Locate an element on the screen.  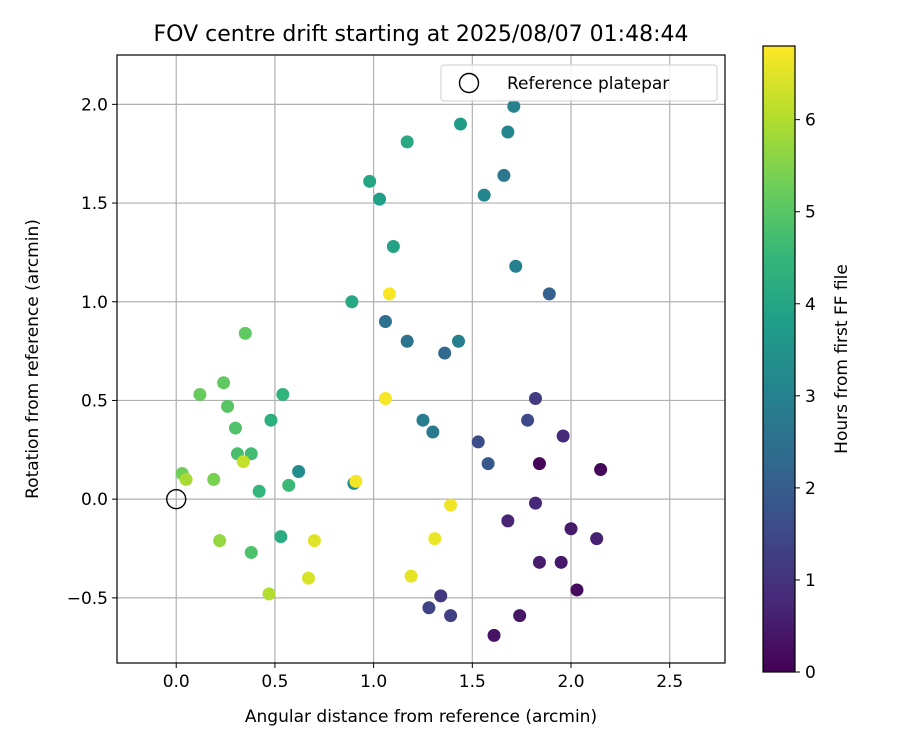
y-axis-label: Rotation from reference (arcmin) is located at coordinates (33, 359).